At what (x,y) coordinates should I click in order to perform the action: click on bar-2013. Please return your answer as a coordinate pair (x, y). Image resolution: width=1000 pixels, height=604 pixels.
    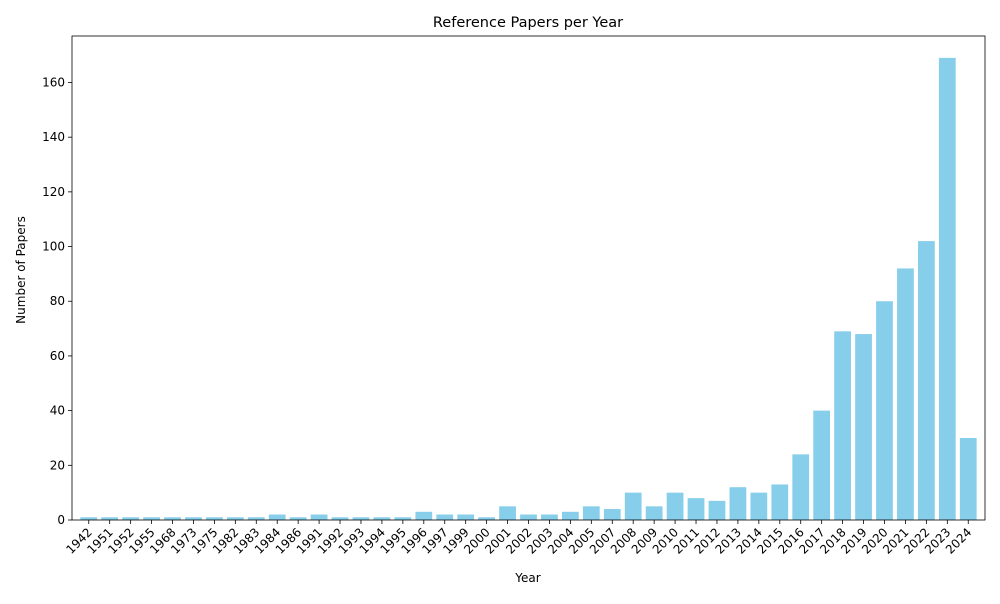
    Looking at the image, I should click on (738, 503).